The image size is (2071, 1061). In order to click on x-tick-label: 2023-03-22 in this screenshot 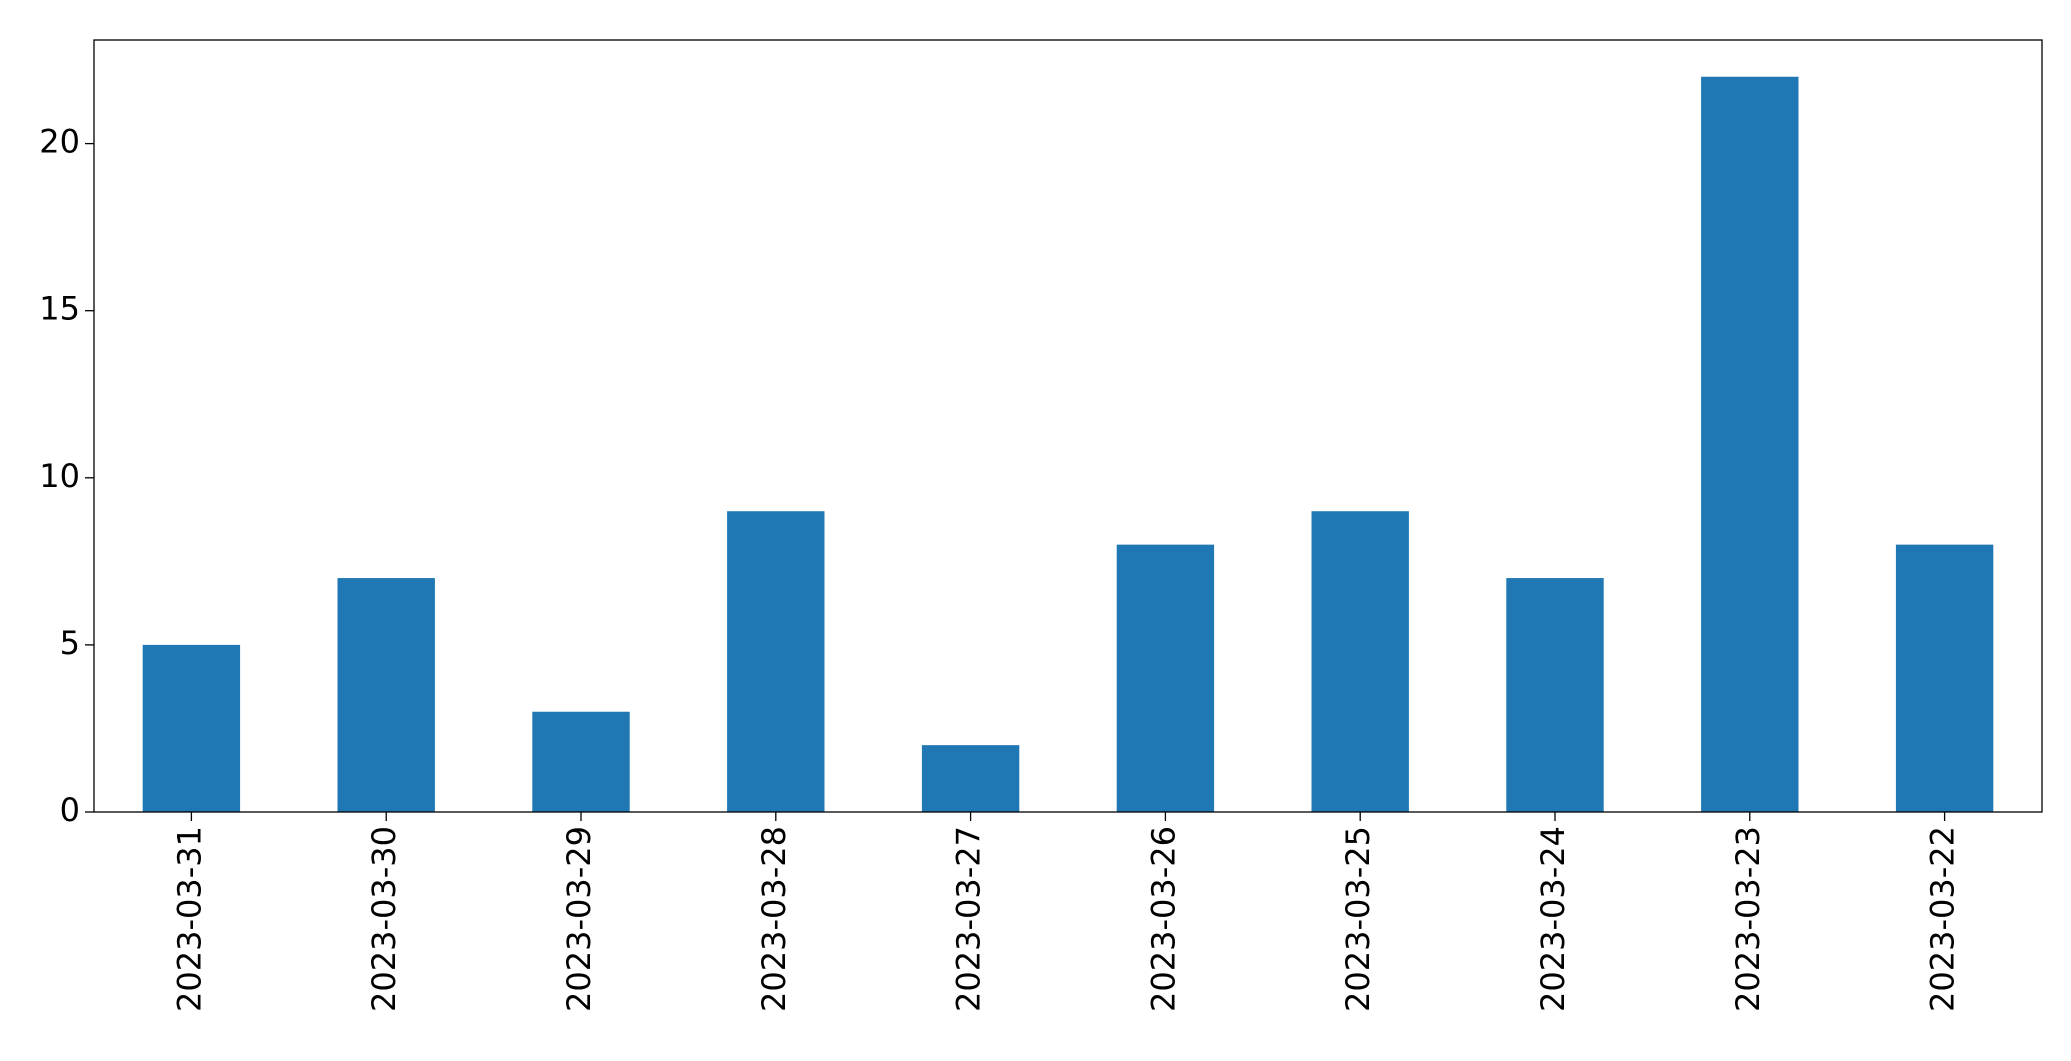, I will do `click(1943, 919)`.